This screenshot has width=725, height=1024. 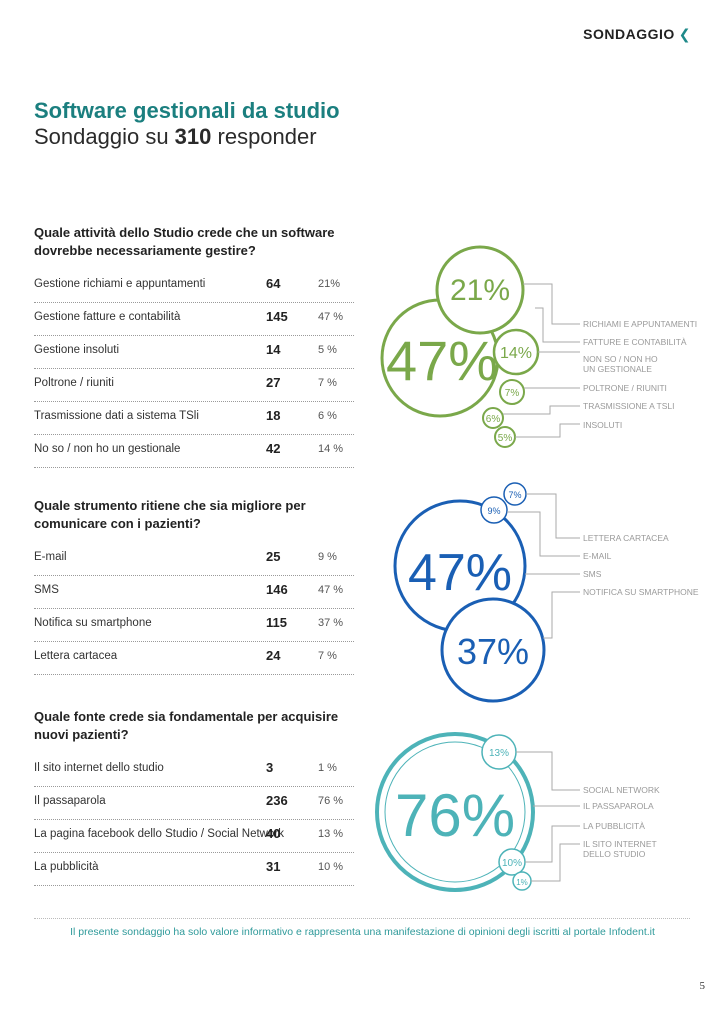 What do you see at coordinates (107, 449) in the screenshot?
I see `row-label: No so / non ho un gestionale` at bounding box center [107, 449].